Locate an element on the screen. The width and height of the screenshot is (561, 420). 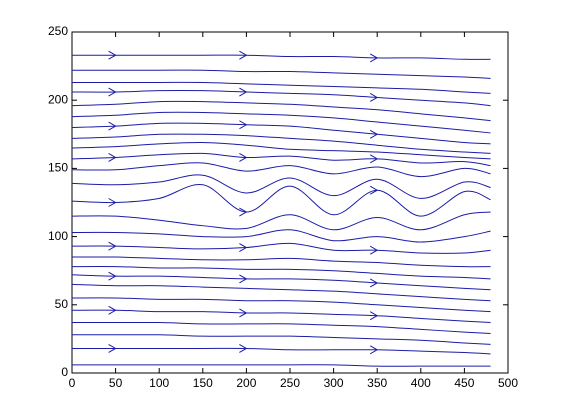
x-tick-label: 300 is located at coordinates (334, 383).